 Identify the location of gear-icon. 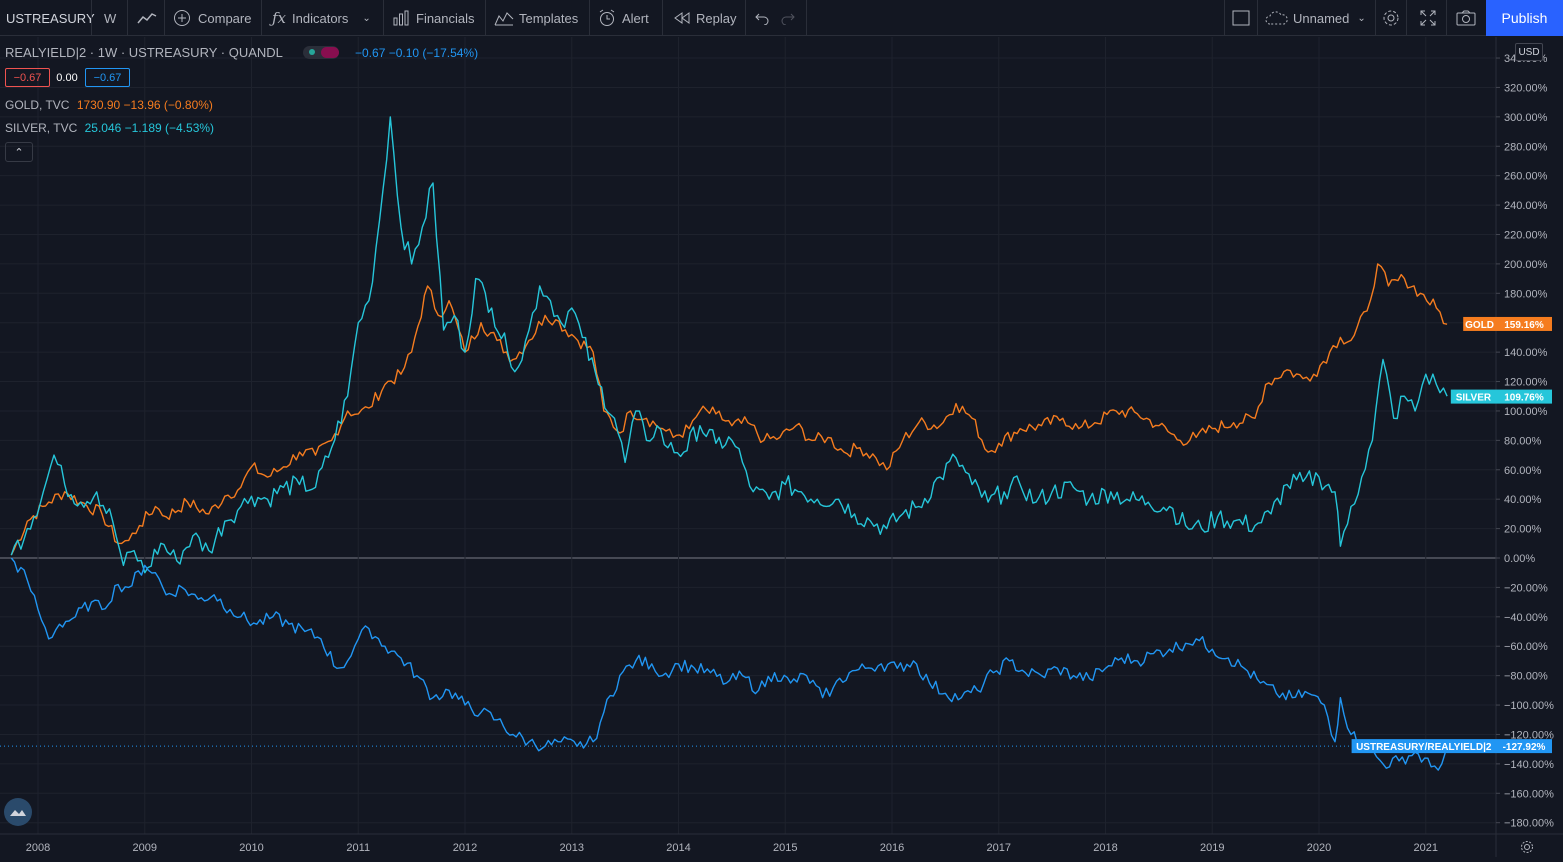
(1527, 847).